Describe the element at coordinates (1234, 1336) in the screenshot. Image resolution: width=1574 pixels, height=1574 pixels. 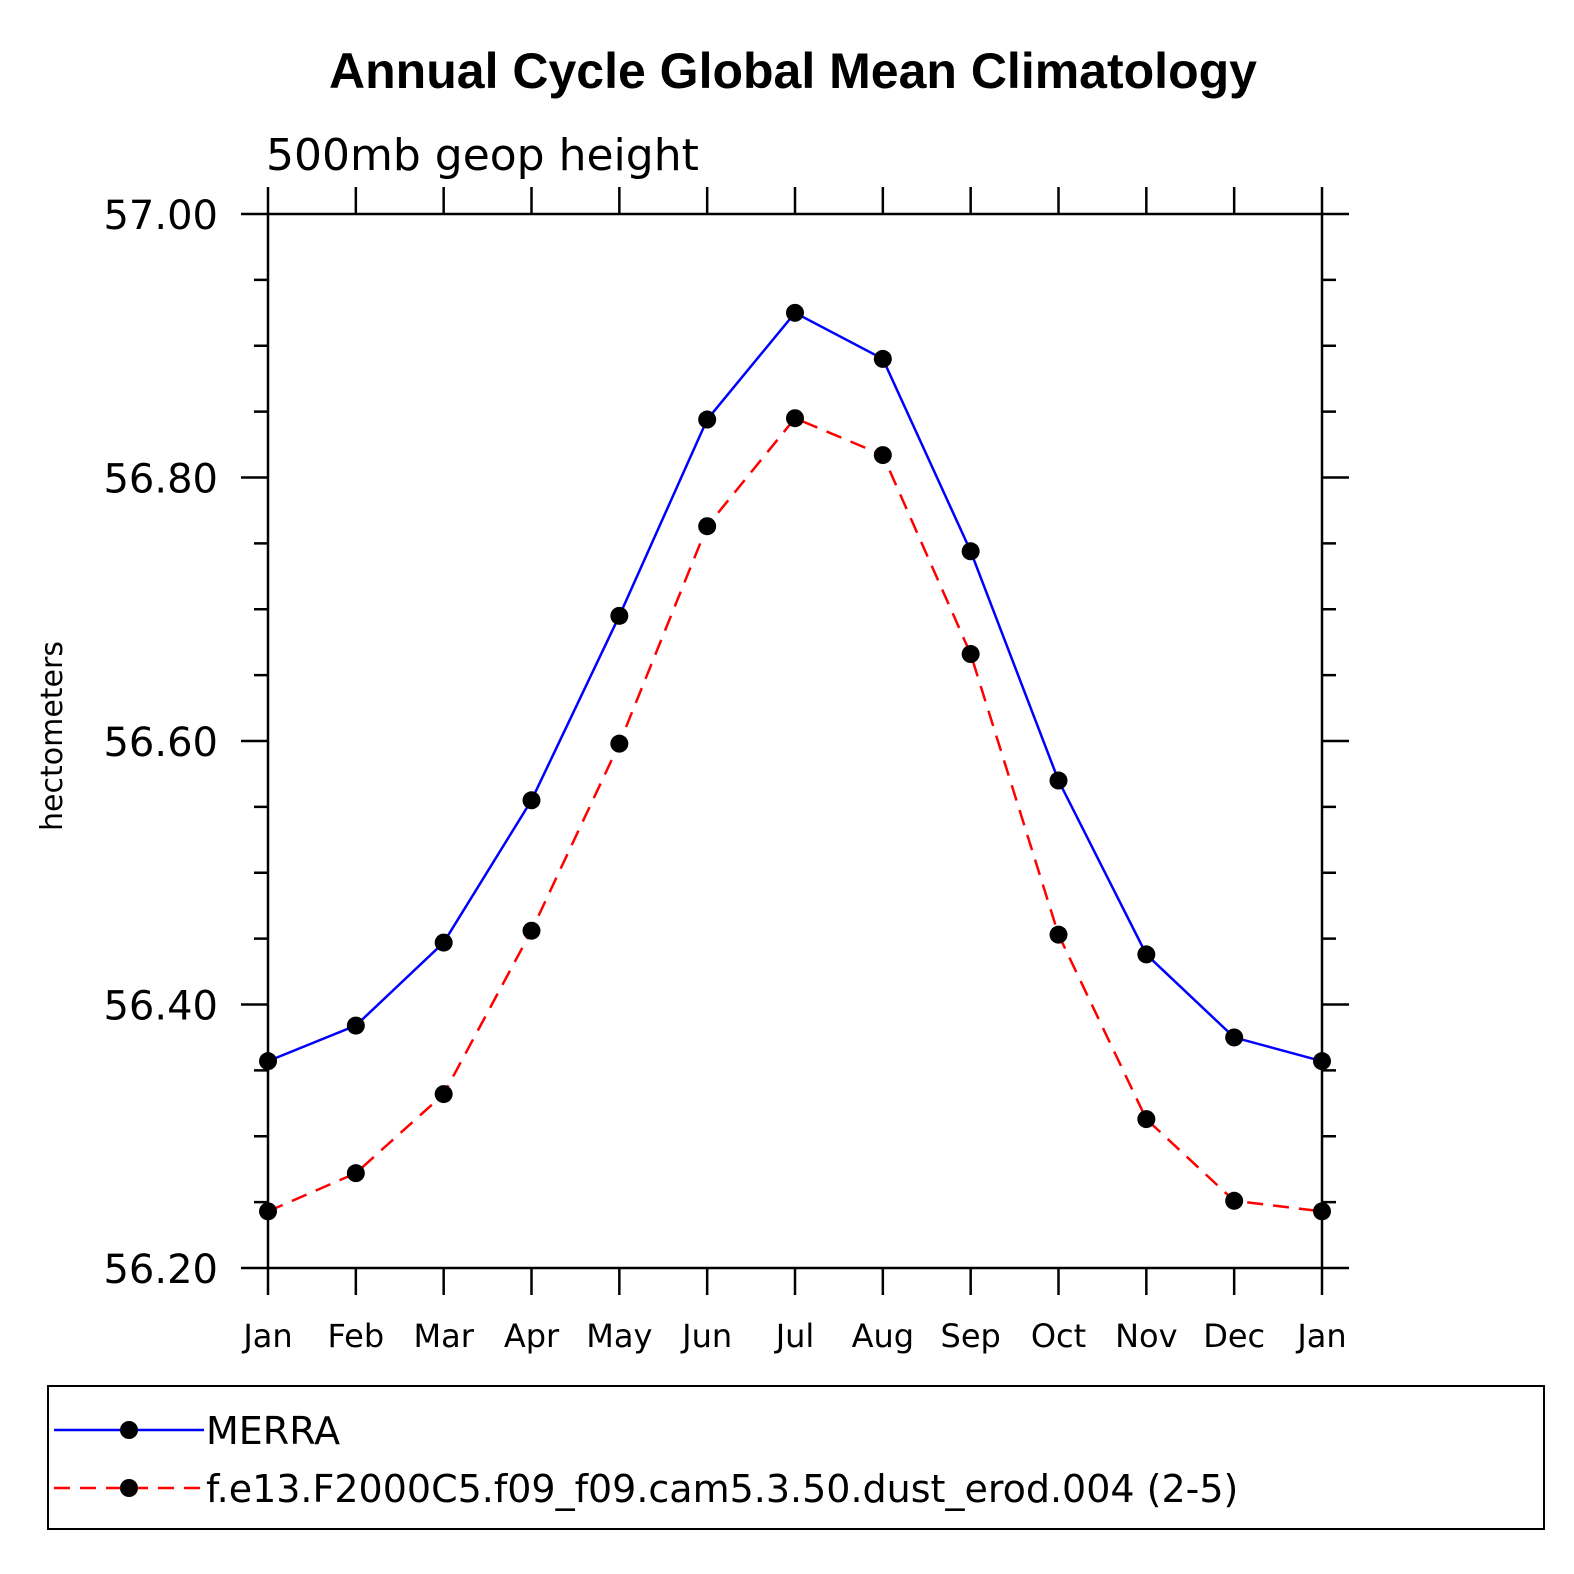
I see `x-tick-label: Dec` at that location.